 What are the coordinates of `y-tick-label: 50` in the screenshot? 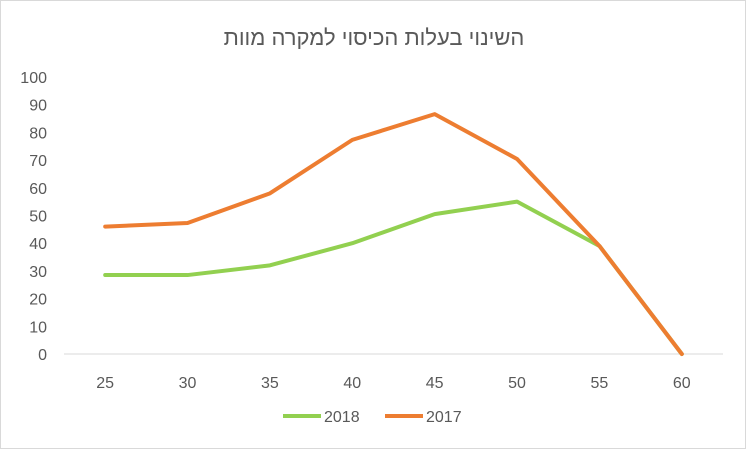 It's located at (38, 217).